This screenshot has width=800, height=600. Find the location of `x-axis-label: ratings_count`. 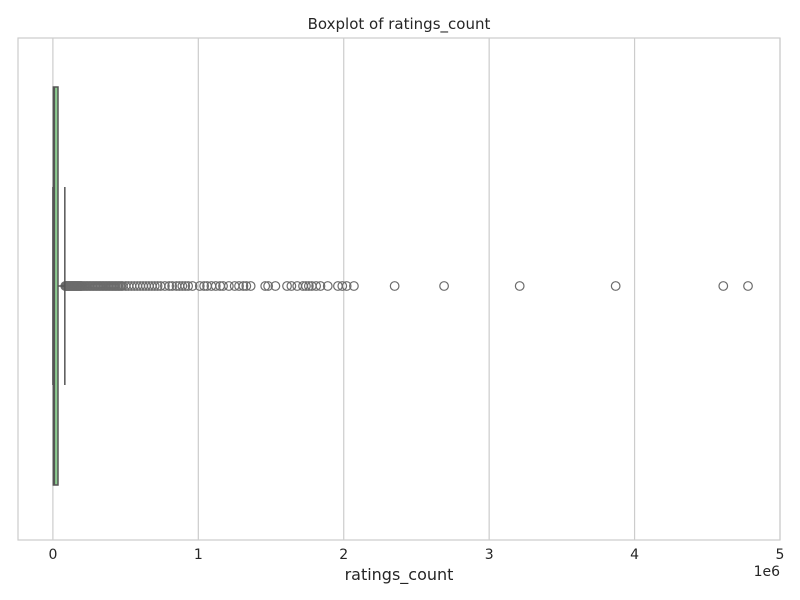

x-axis-label: ratings_count is located at coordinates (399, 575).